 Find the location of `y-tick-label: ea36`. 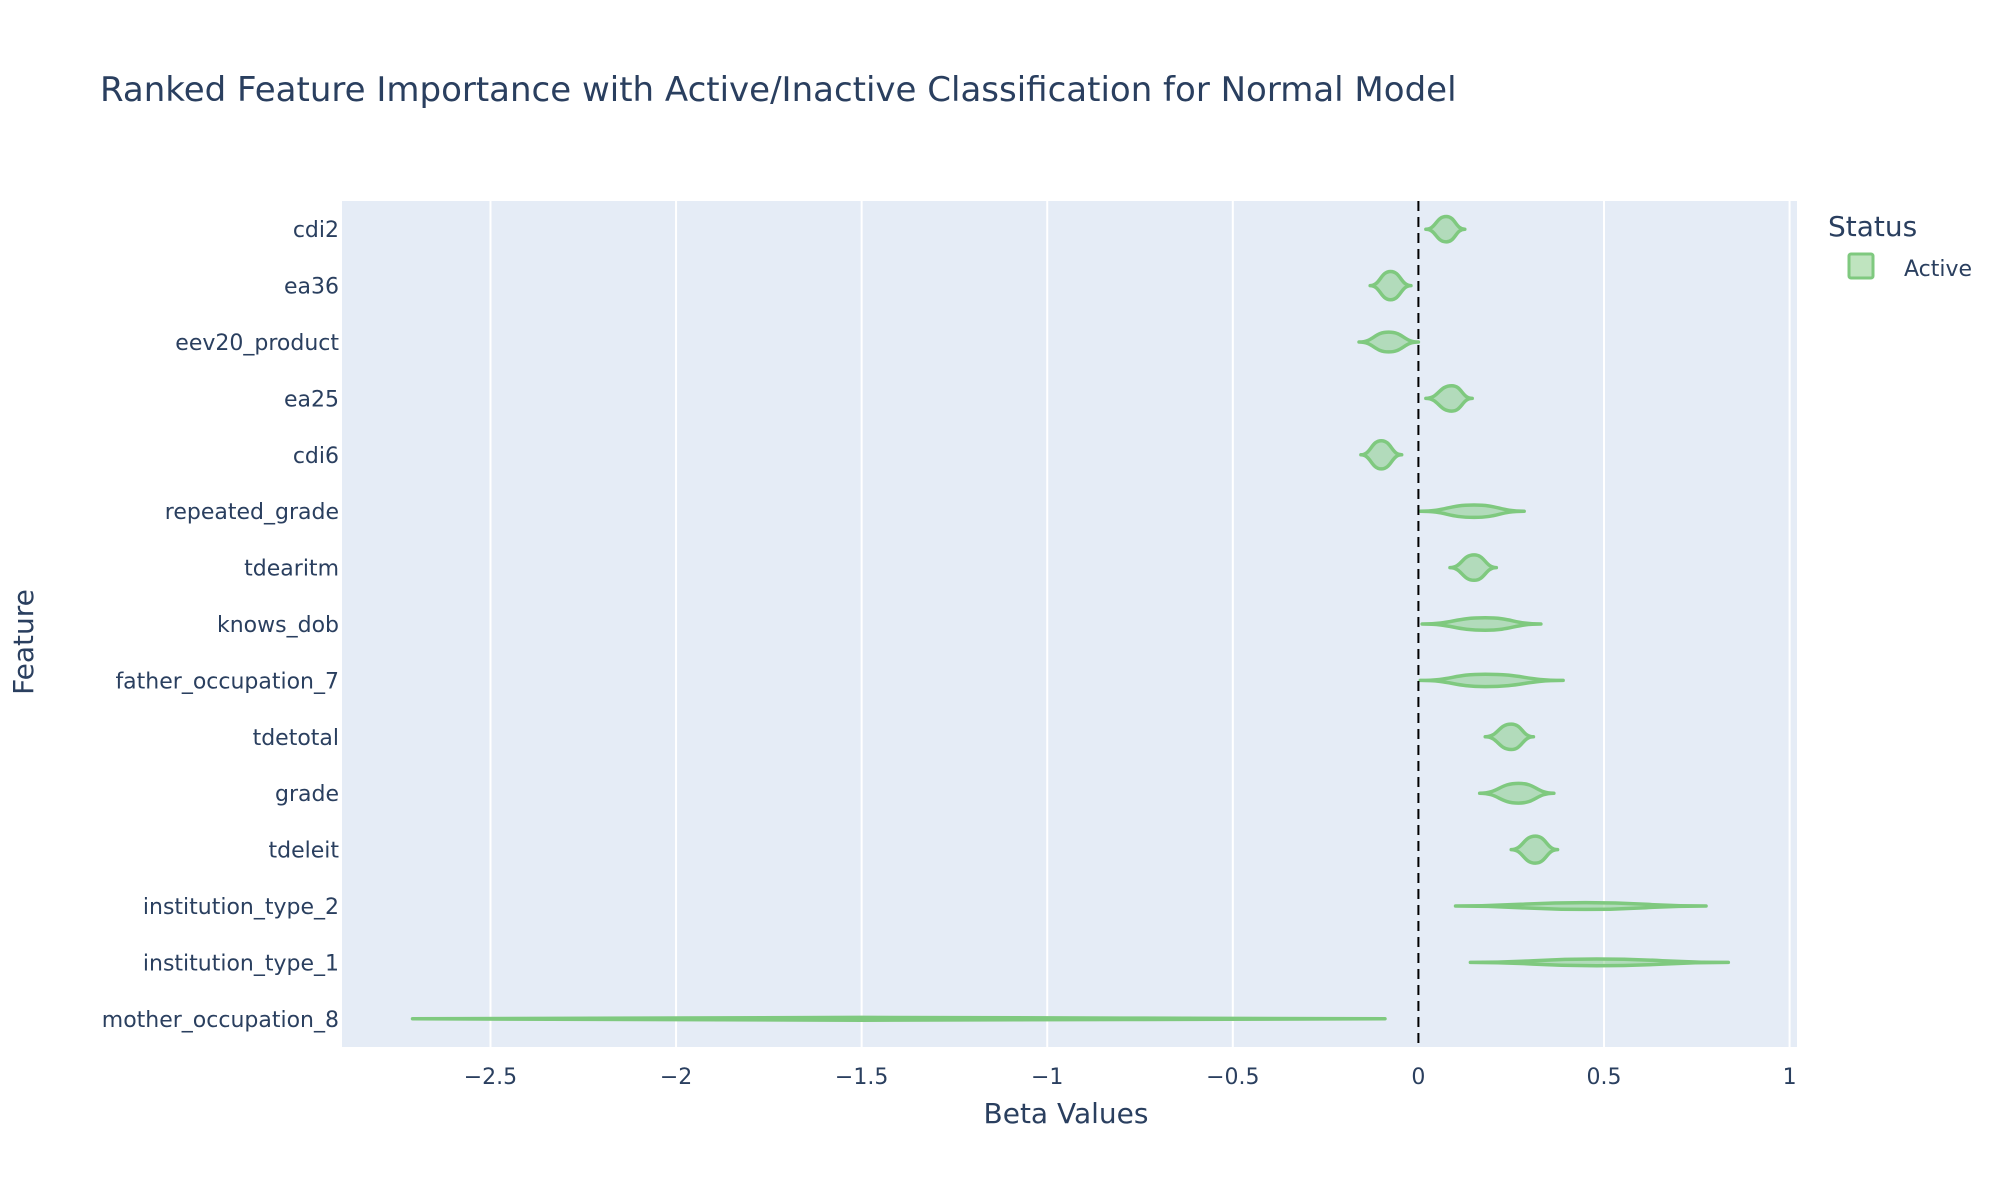

y-tick-label: ea36 is located at coordinates (311, 287).